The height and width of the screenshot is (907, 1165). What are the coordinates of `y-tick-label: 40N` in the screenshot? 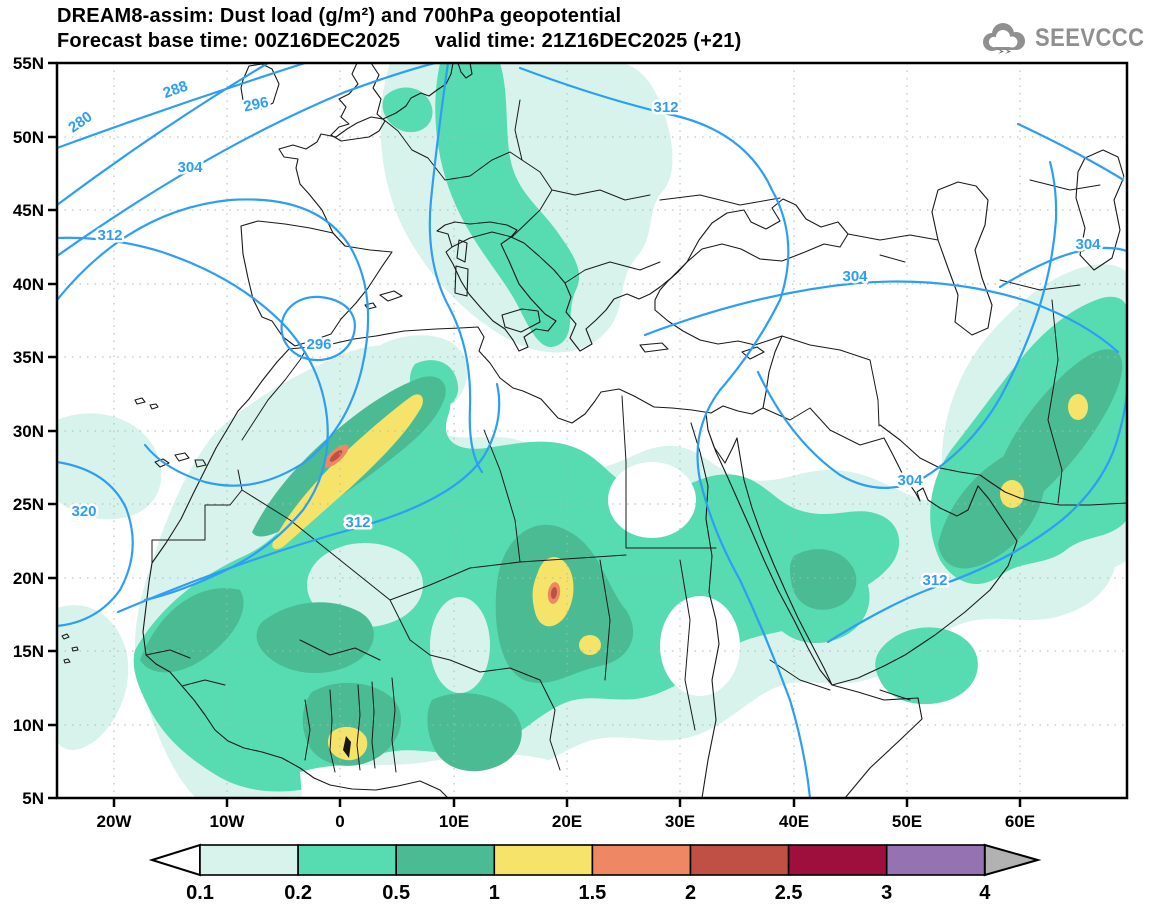 It's located at (28, 284).